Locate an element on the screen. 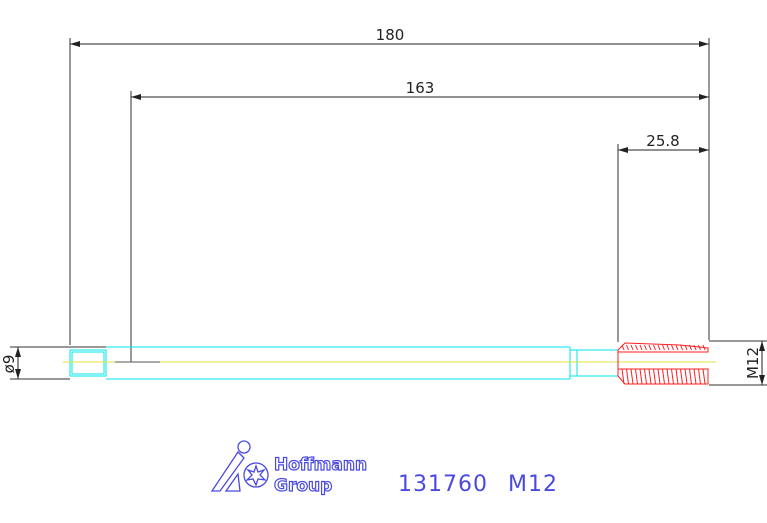 This screenshot has width=767, height=523. part-size: M12 is located at coordinates (533, 484).